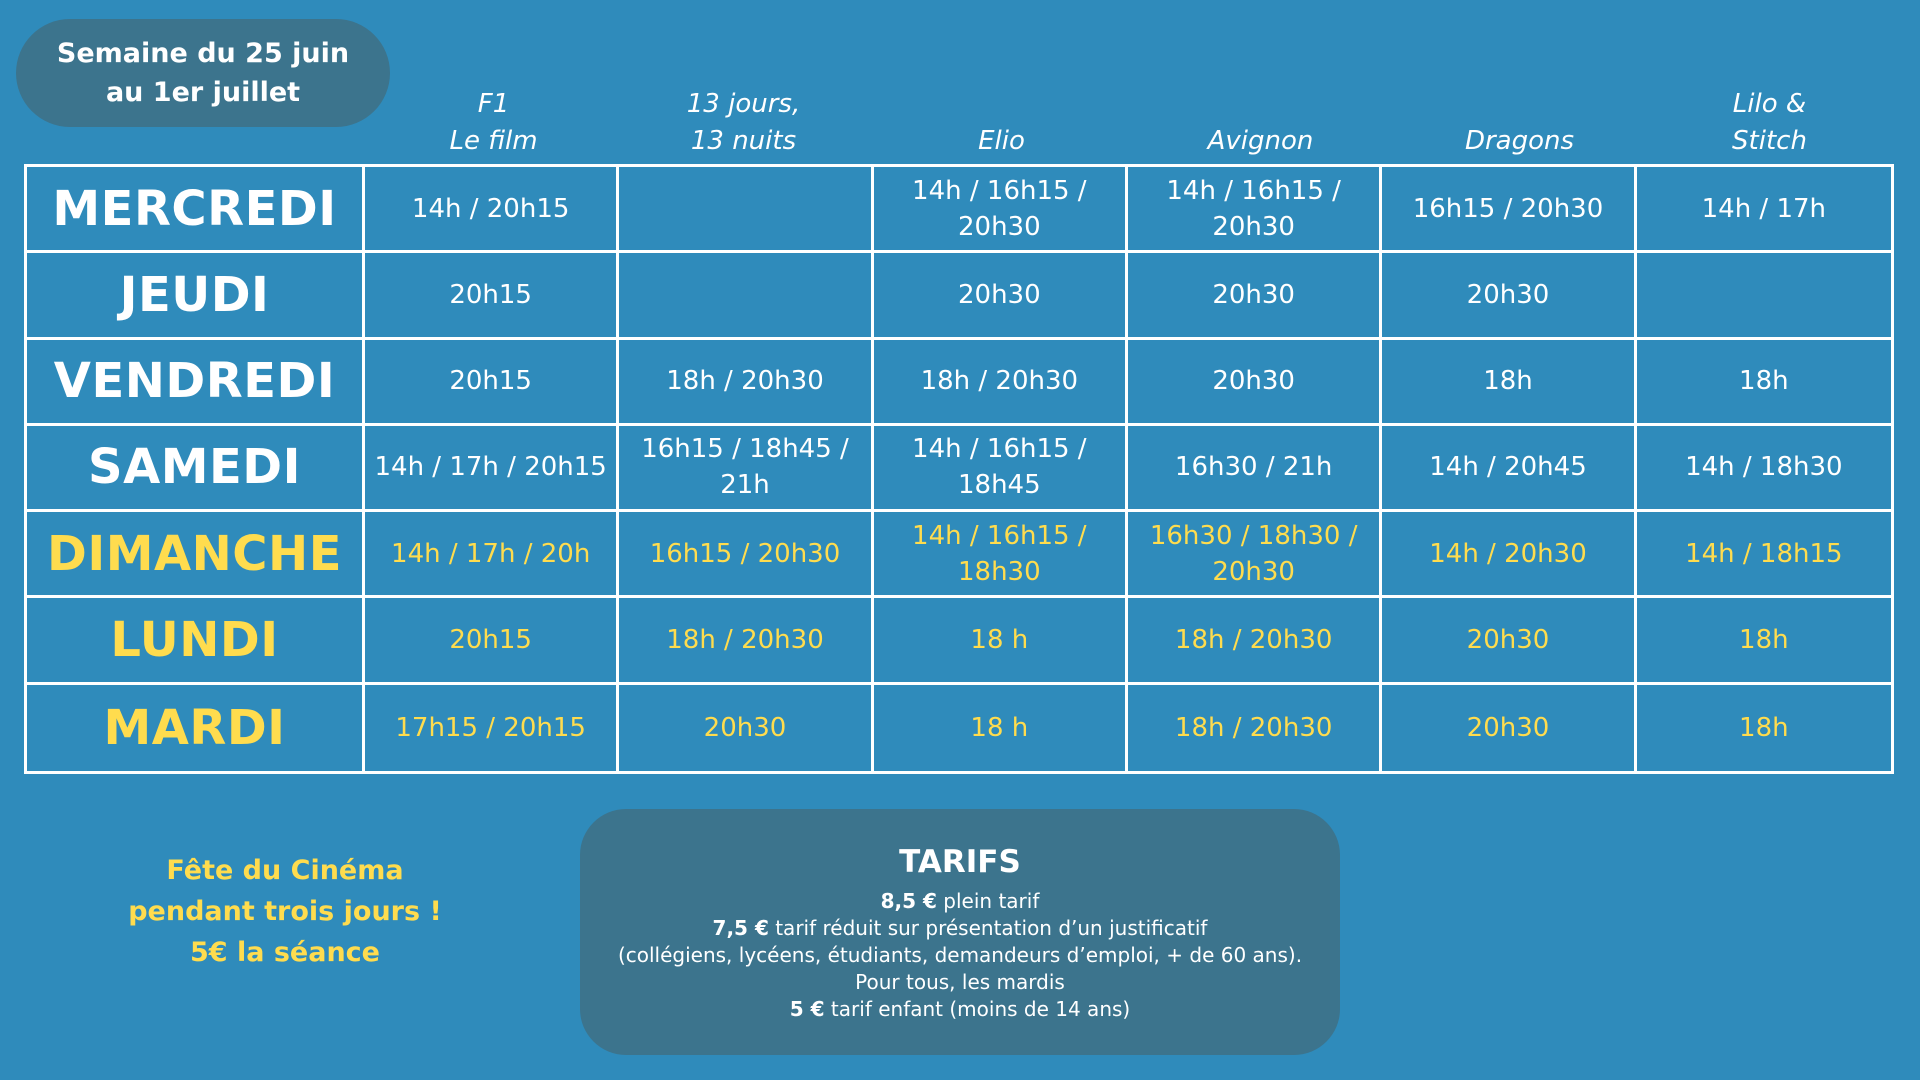  What do you see at coordinates (493, 104) in the screenshot?
I see `film-header-line-1: F1` at bounding box center [493, 104].